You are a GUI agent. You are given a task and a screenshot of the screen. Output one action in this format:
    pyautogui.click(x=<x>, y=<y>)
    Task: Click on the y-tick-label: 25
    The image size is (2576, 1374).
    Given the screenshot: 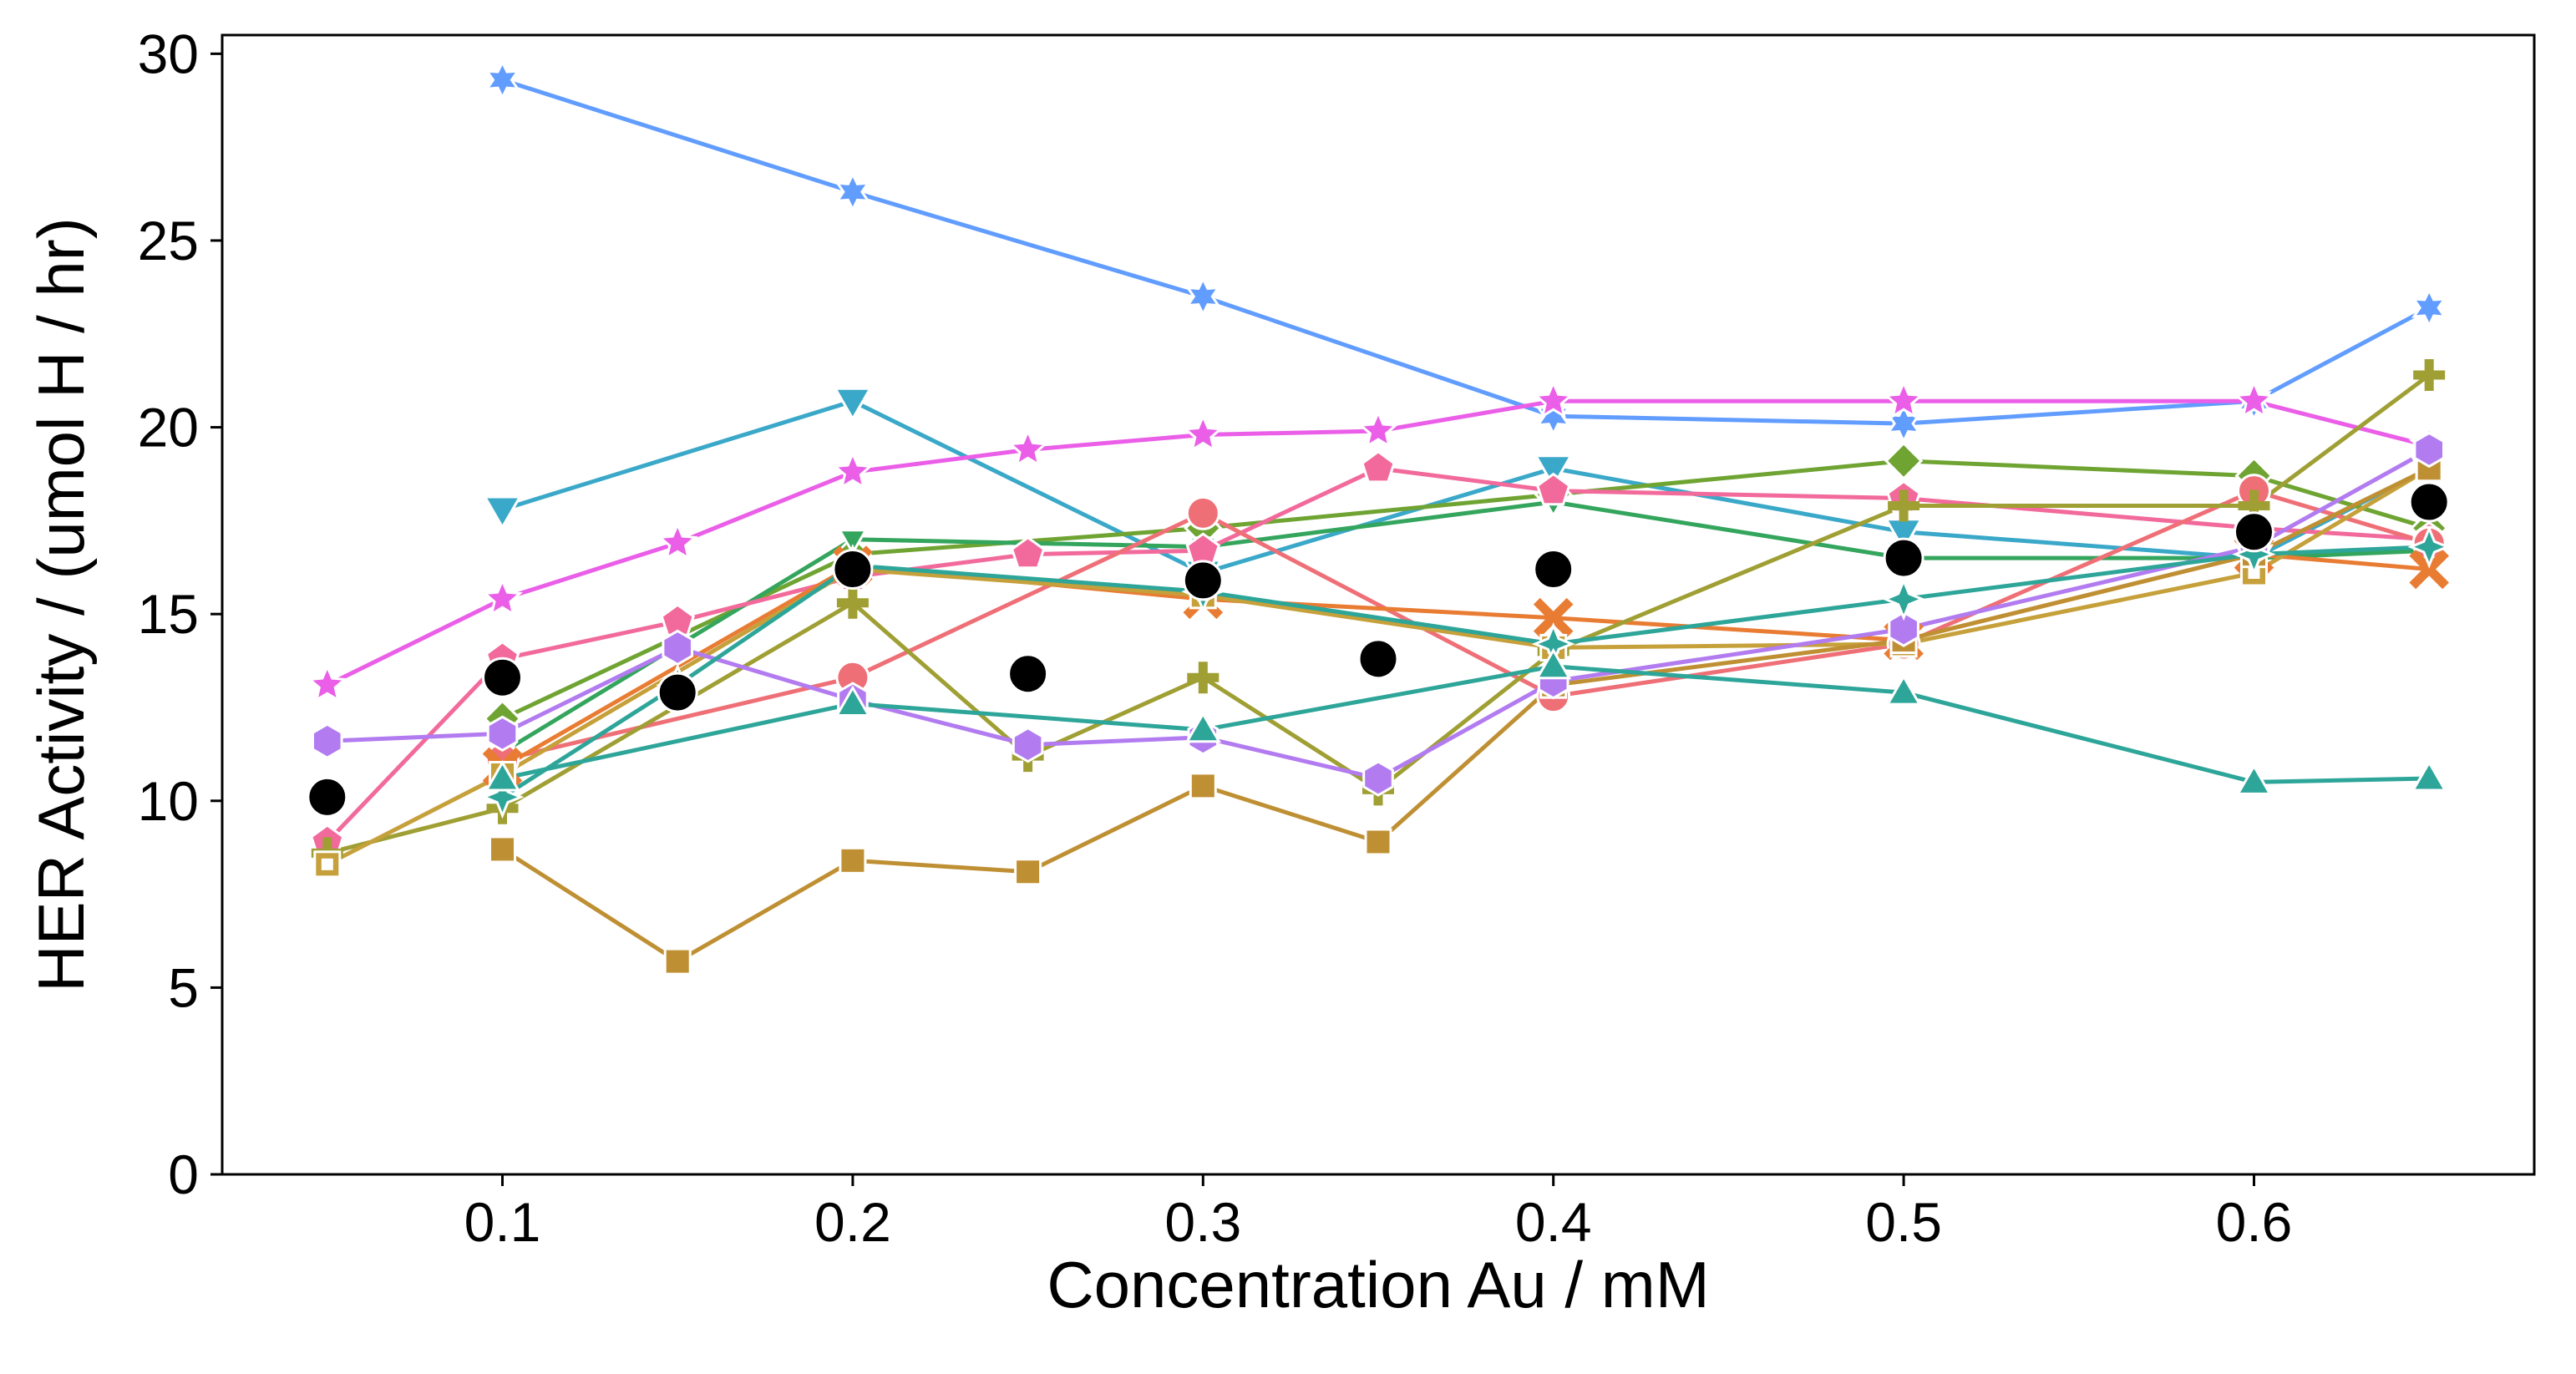 What is the action you would take?
    pyautogui.click(x=168, y=240)
    